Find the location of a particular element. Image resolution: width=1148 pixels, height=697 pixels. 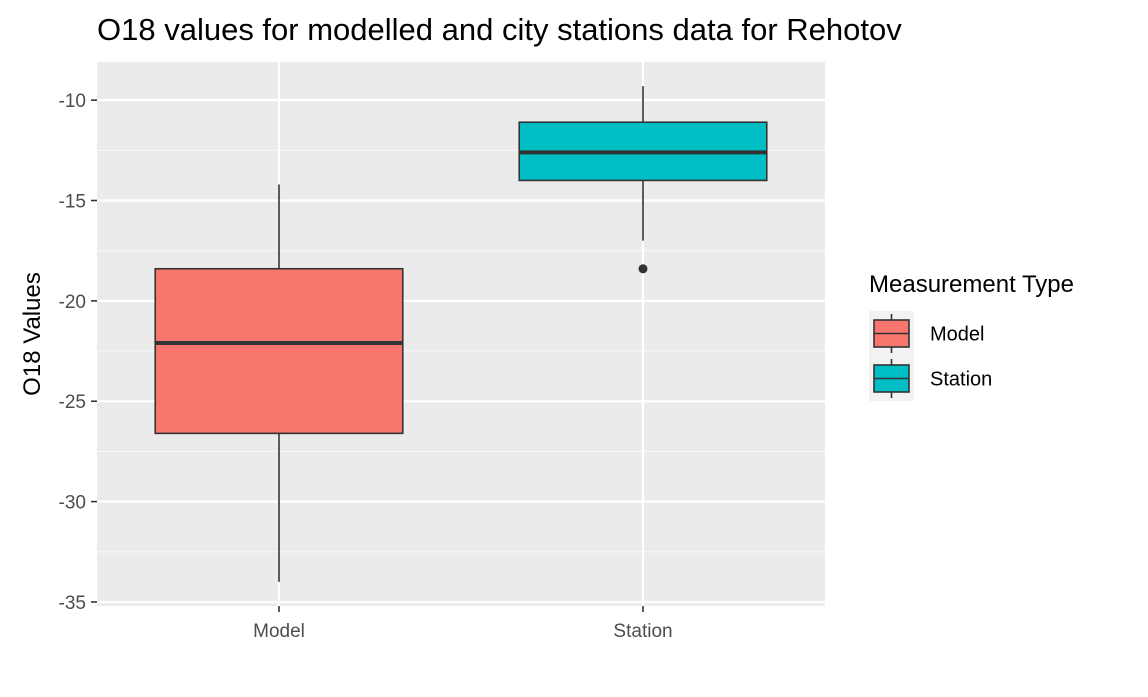

x-tick-label: Station is located at coordinates (642, 631).